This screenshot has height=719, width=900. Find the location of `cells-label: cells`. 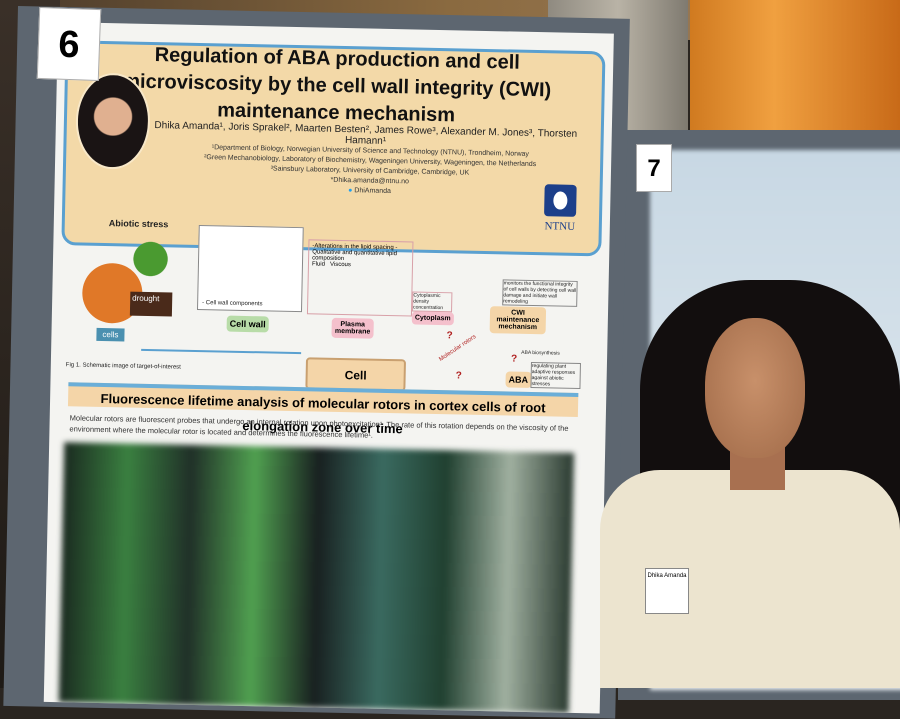

cells-label: cells is located at coordinates (110, 334).